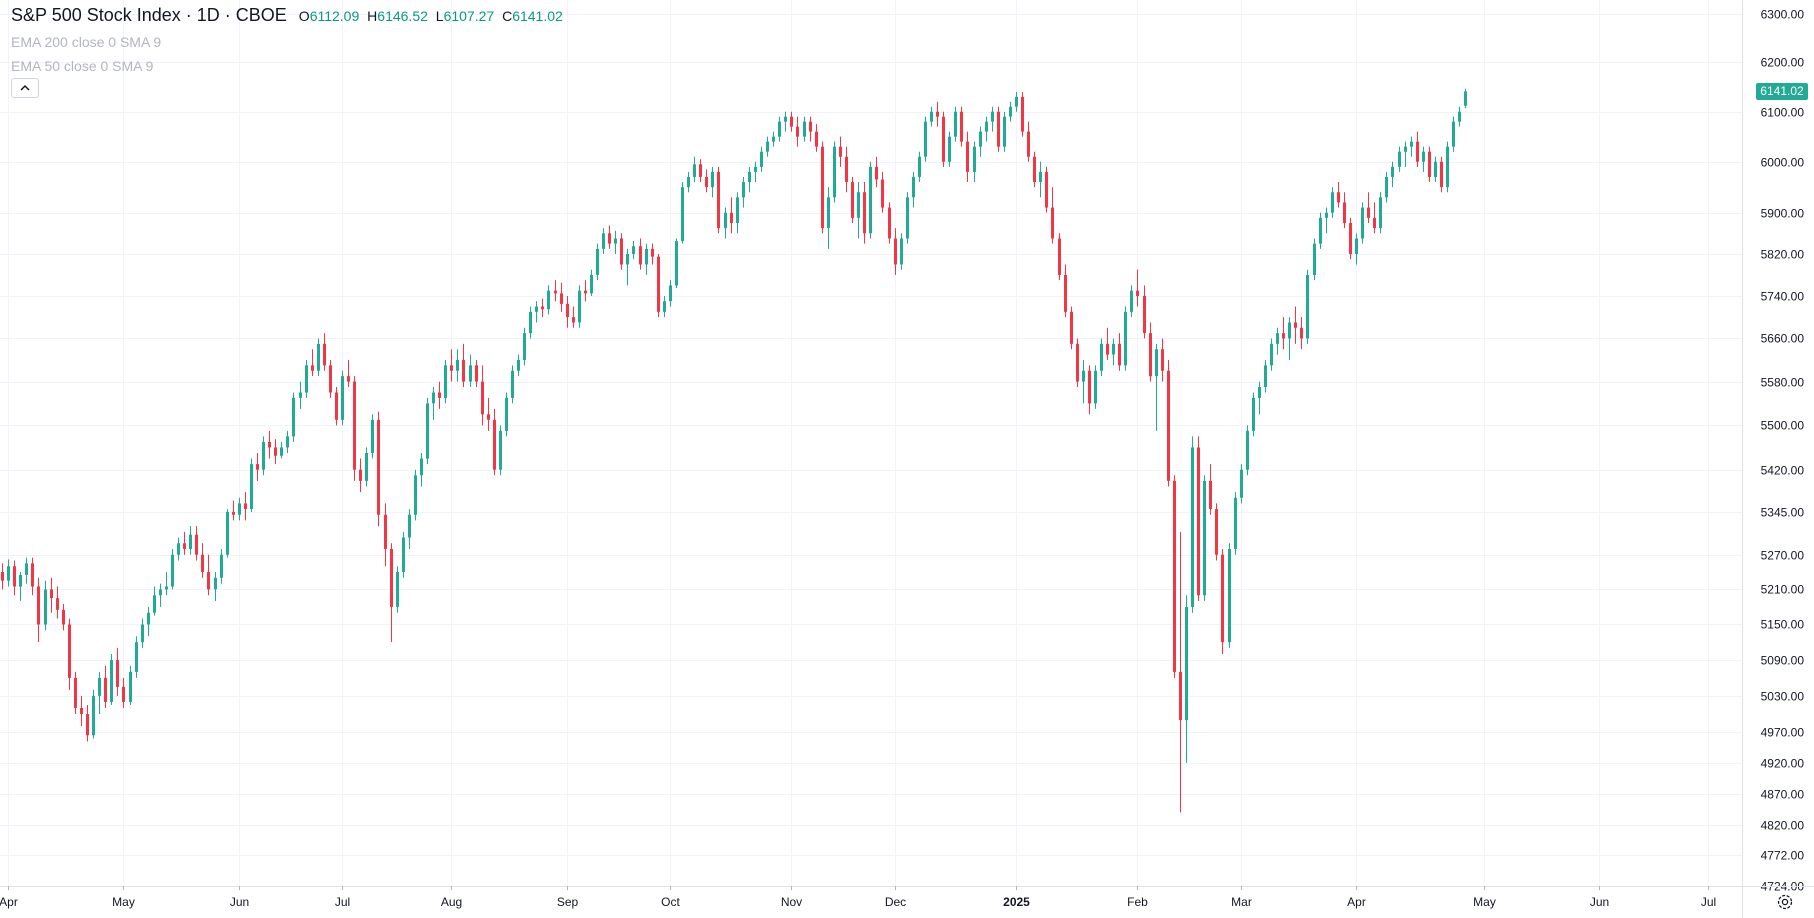 This screenshot has width=1814, height=918. Describe the element at coordinates (568, 902) in the screenshot. I see `time-tick-label: Sep` at that location.